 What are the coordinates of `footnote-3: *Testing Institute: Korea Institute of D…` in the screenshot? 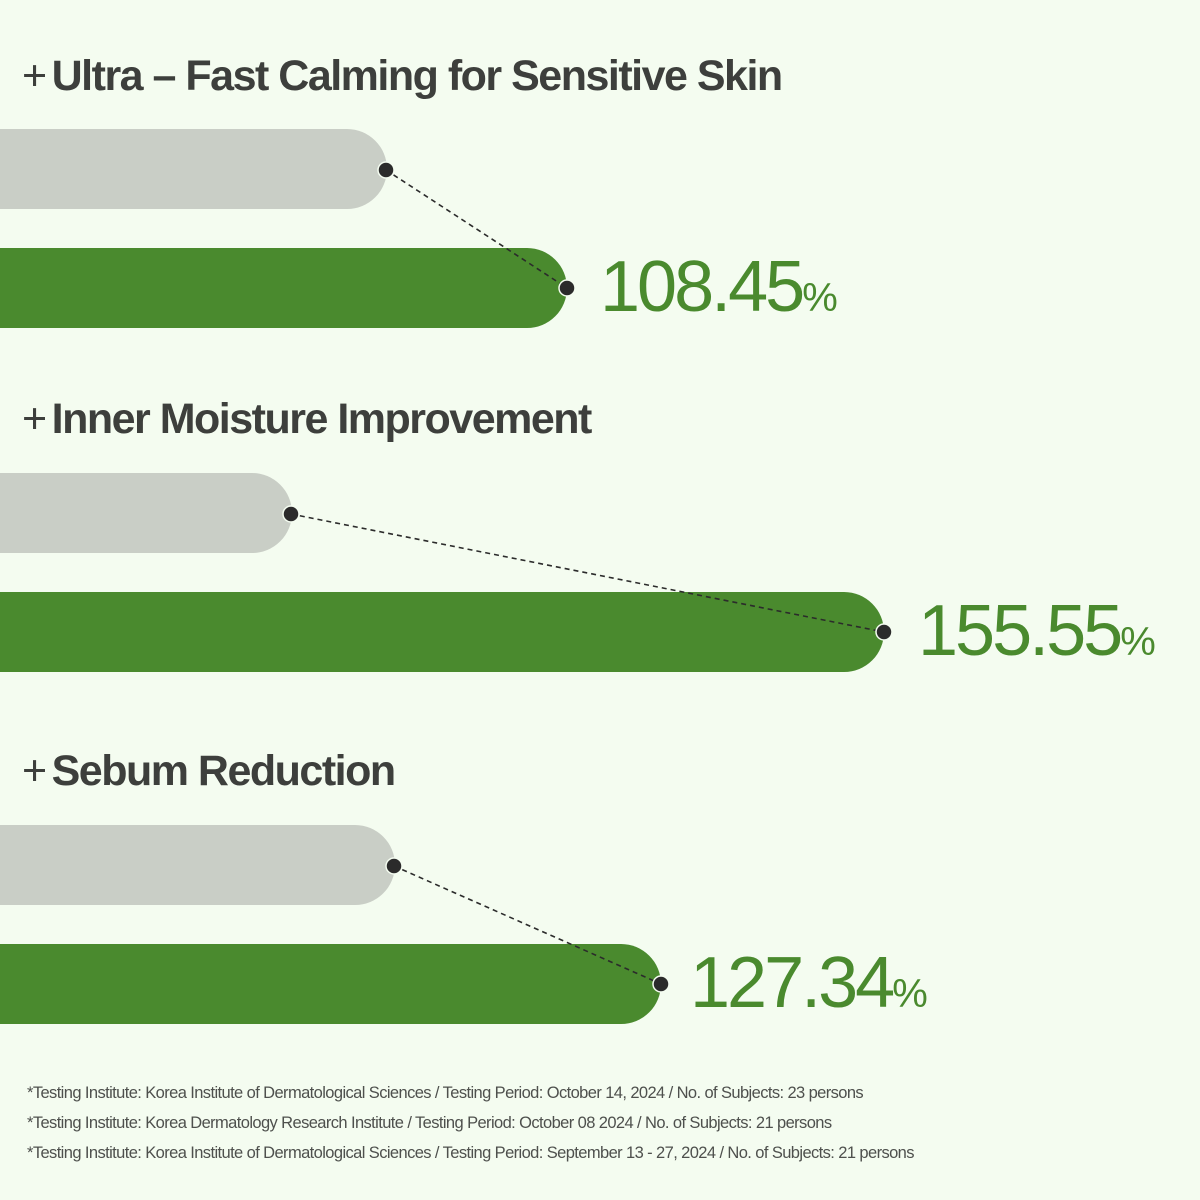 It's located at (471, 1153).